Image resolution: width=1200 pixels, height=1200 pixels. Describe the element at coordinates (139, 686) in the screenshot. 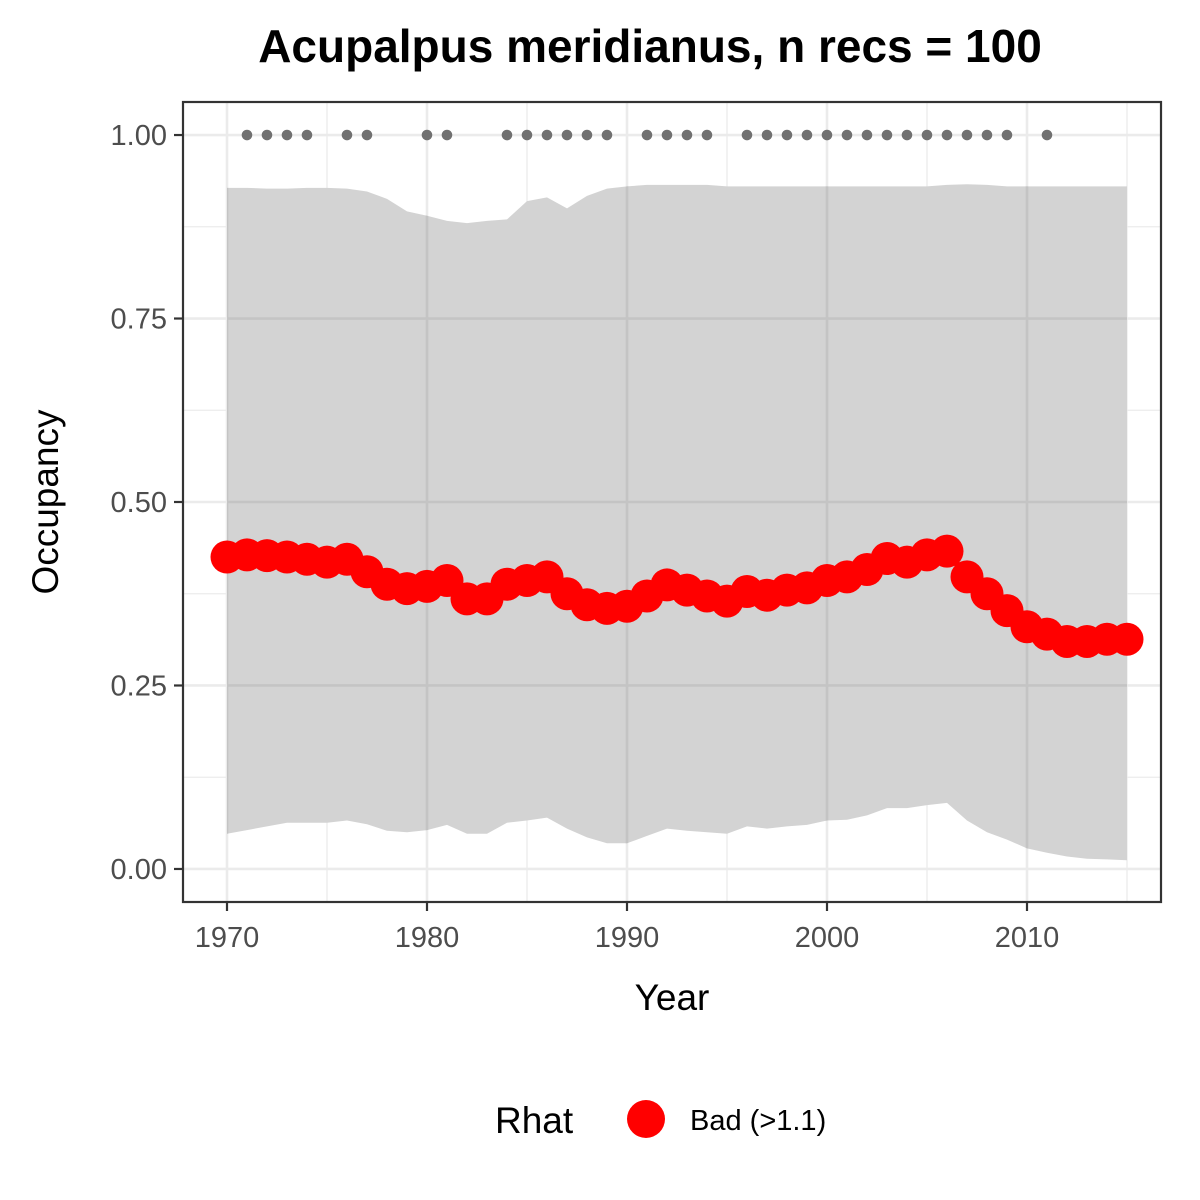

I see `y-tick-label: 0.25` at that location.